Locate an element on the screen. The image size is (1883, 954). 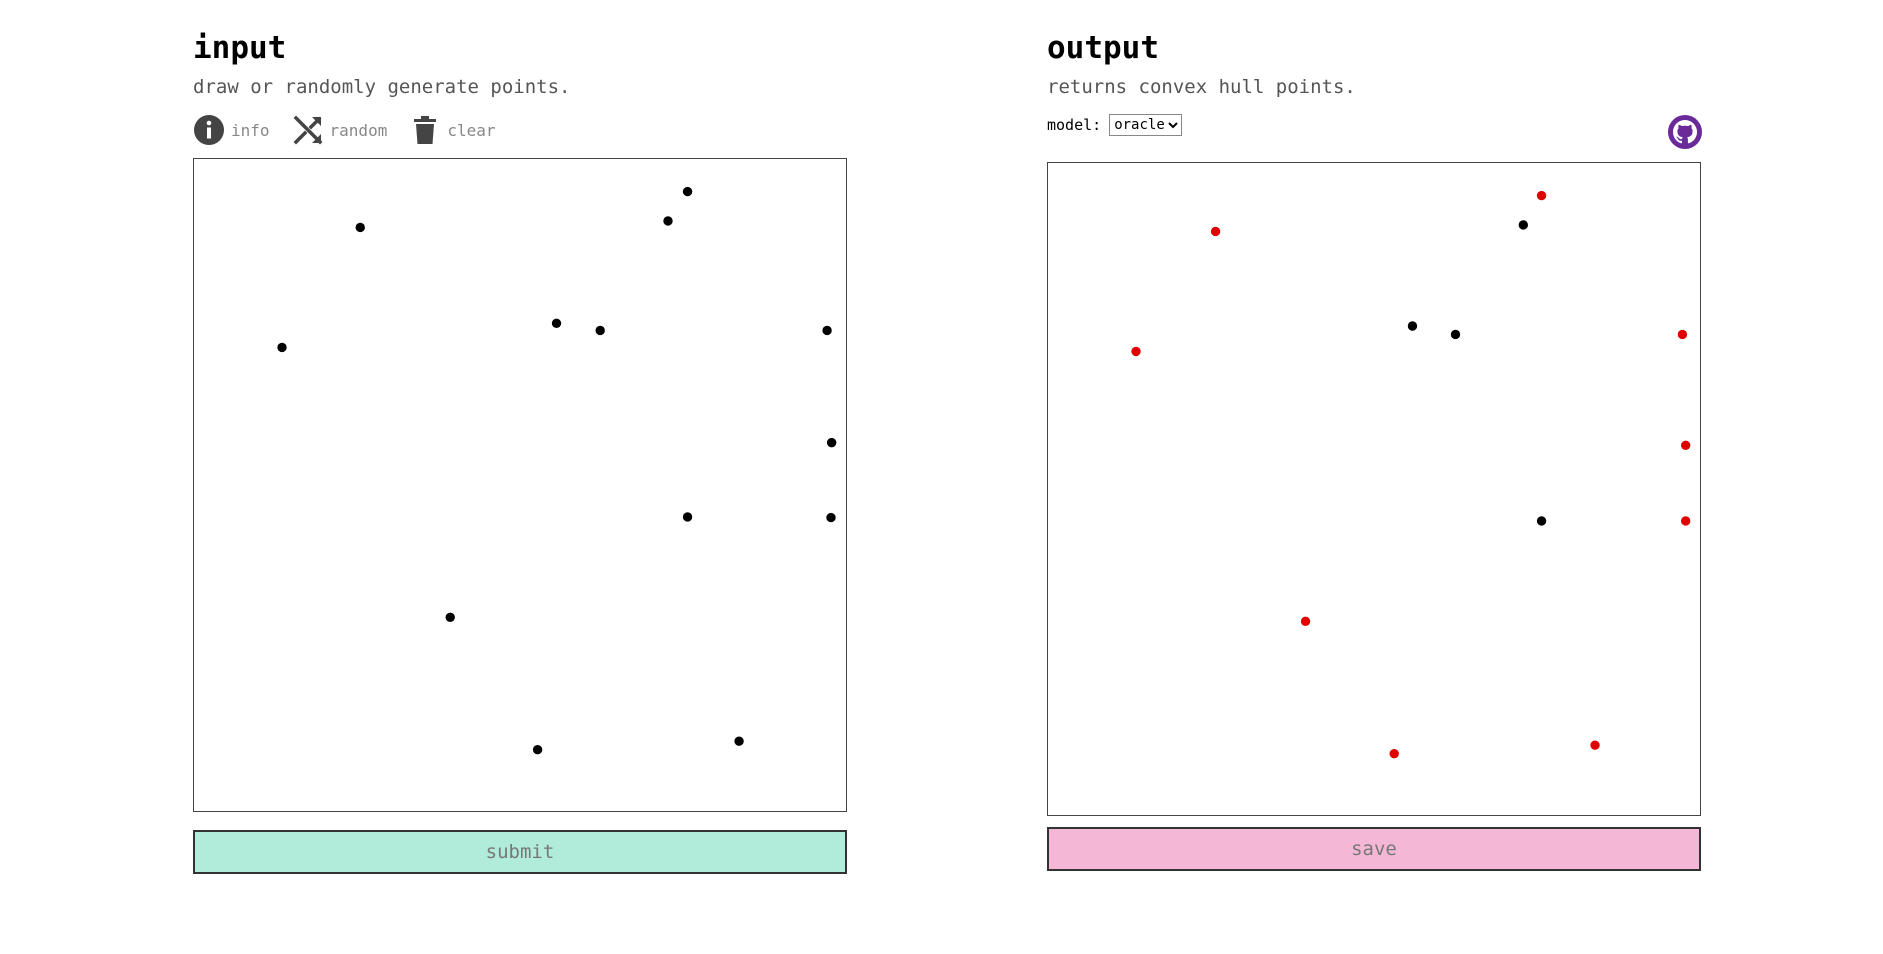
clear-button: clear is located at coordinates (452, 130).